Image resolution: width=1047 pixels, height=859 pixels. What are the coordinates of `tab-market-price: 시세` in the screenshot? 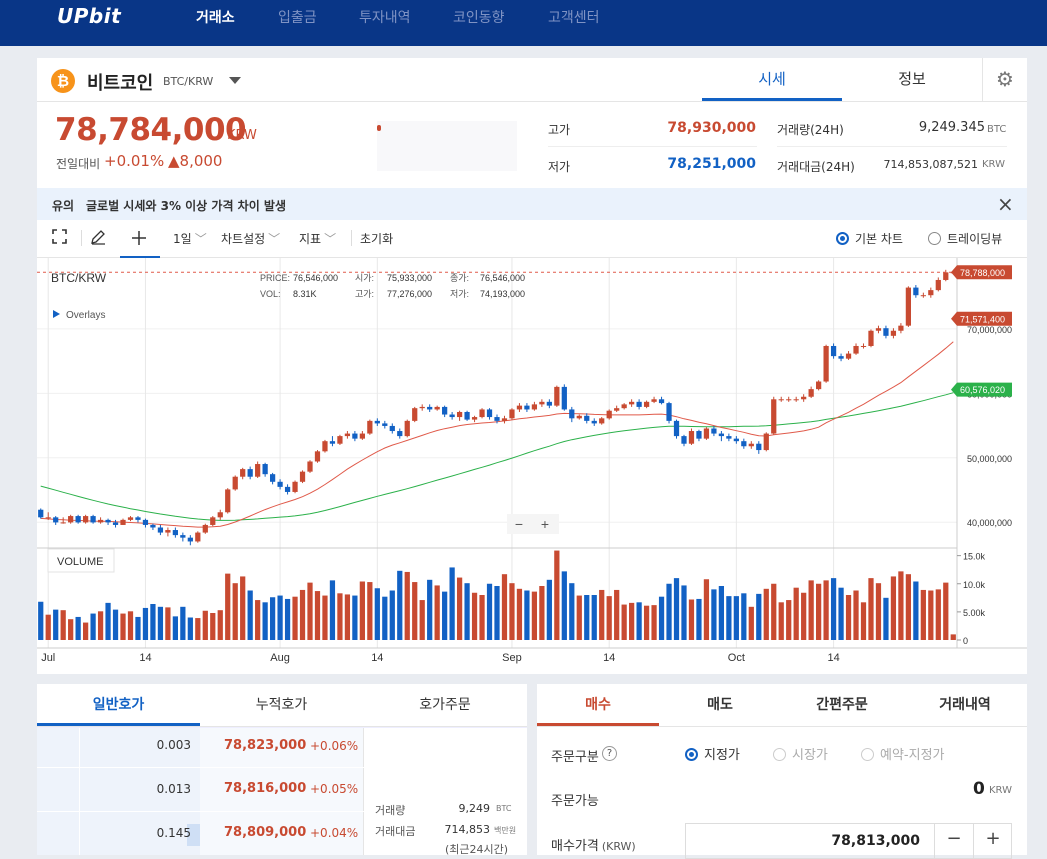 It's located at (772, 79).